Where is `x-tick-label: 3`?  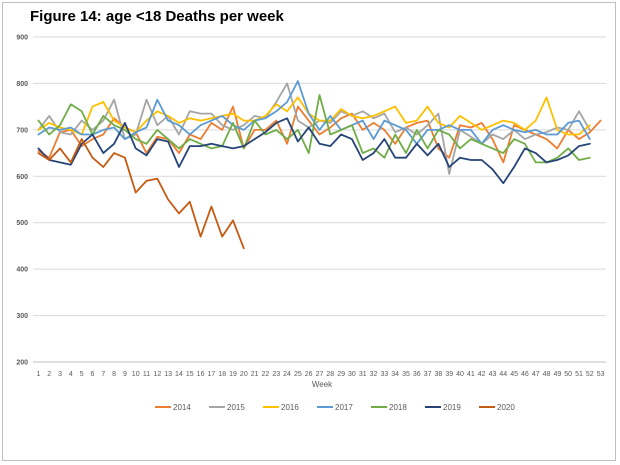 x-tick-label: 3 is located at coordinates (60, 374).